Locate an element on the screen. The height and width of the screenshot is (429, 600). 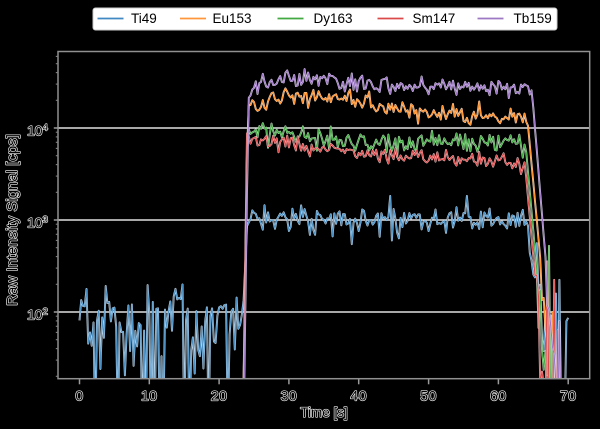
svg-text: Dy163 is located at coordinates (333, 18).